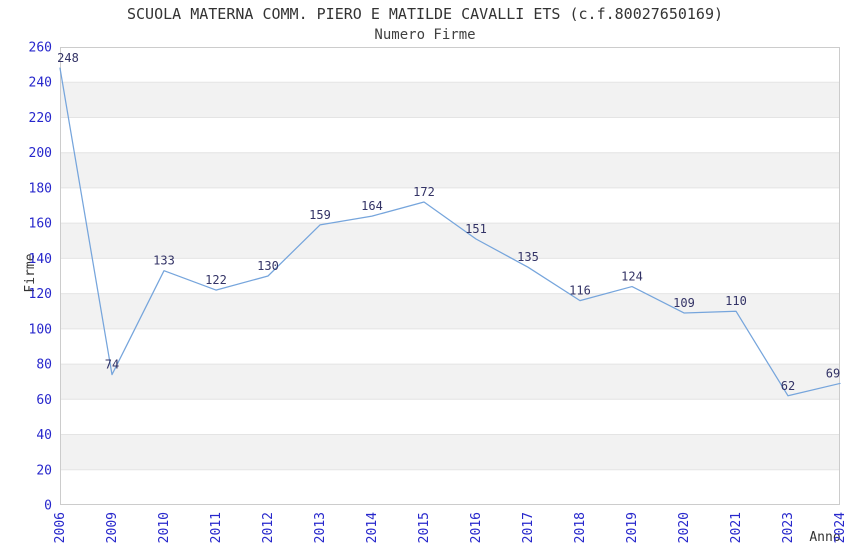 The height and width of the screenshot is (550, 850). I want to click on x-tick-label: 2020, so click(684, 527).